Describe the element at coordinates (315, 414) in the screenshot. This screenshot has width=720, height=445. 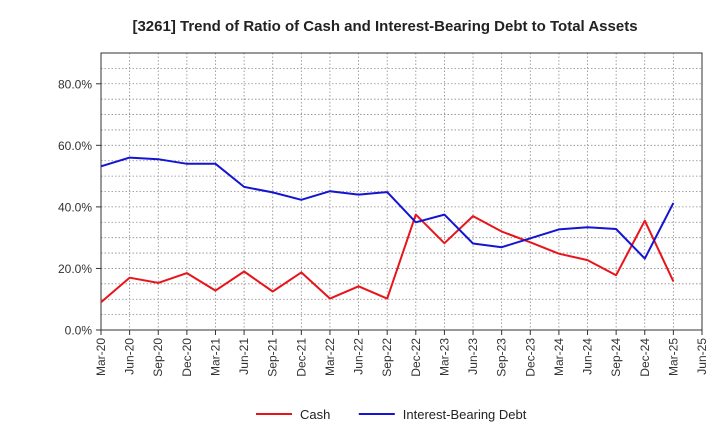
I see `legend-label-cash: Cash` at that location.